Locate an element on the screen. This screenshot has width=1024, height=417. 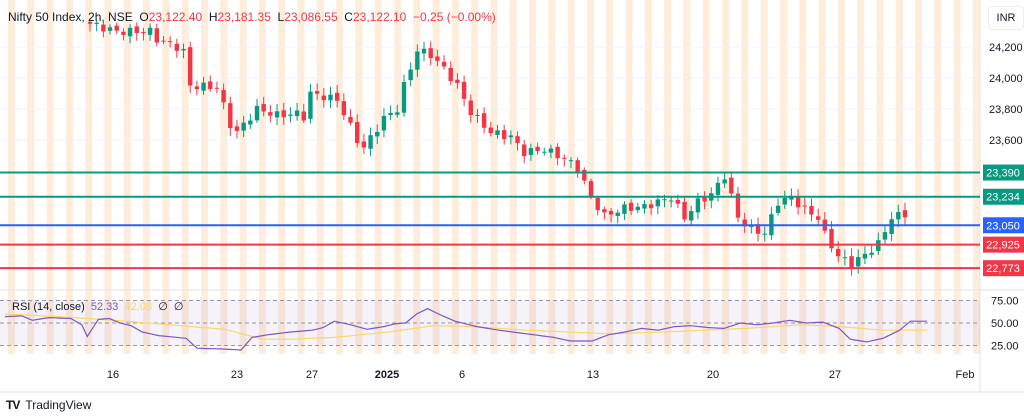
rsi-legend: RSI (14, close) 52.33 42.08 ∅ ∅ is located at coordinates (98, 306).